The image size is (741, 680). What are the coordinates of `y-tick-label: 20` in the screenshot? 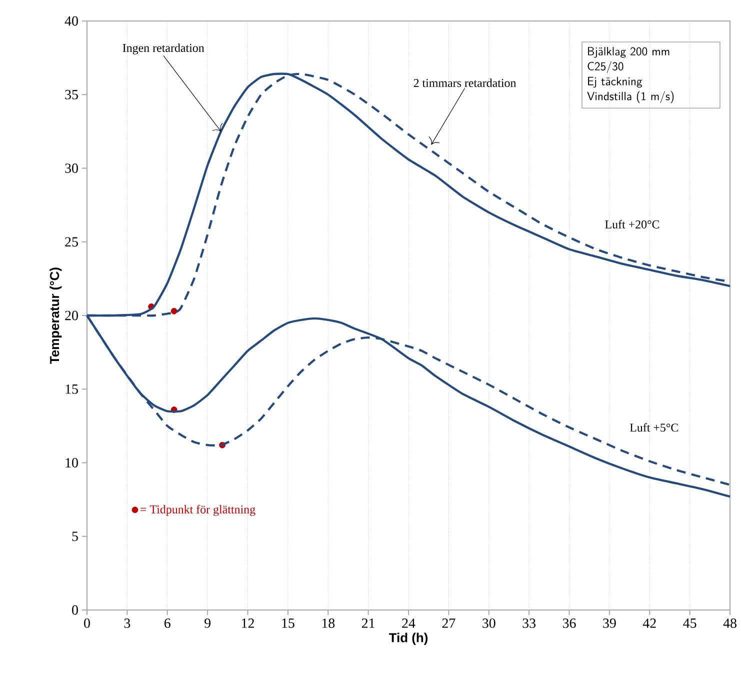 It's located at (71, 315).